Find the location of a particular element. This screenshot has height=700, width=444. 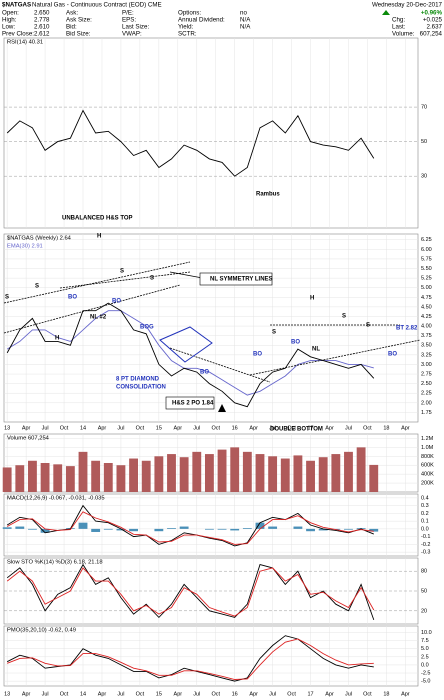

change-pct: +0.96% is located at coordinates (432, 13).